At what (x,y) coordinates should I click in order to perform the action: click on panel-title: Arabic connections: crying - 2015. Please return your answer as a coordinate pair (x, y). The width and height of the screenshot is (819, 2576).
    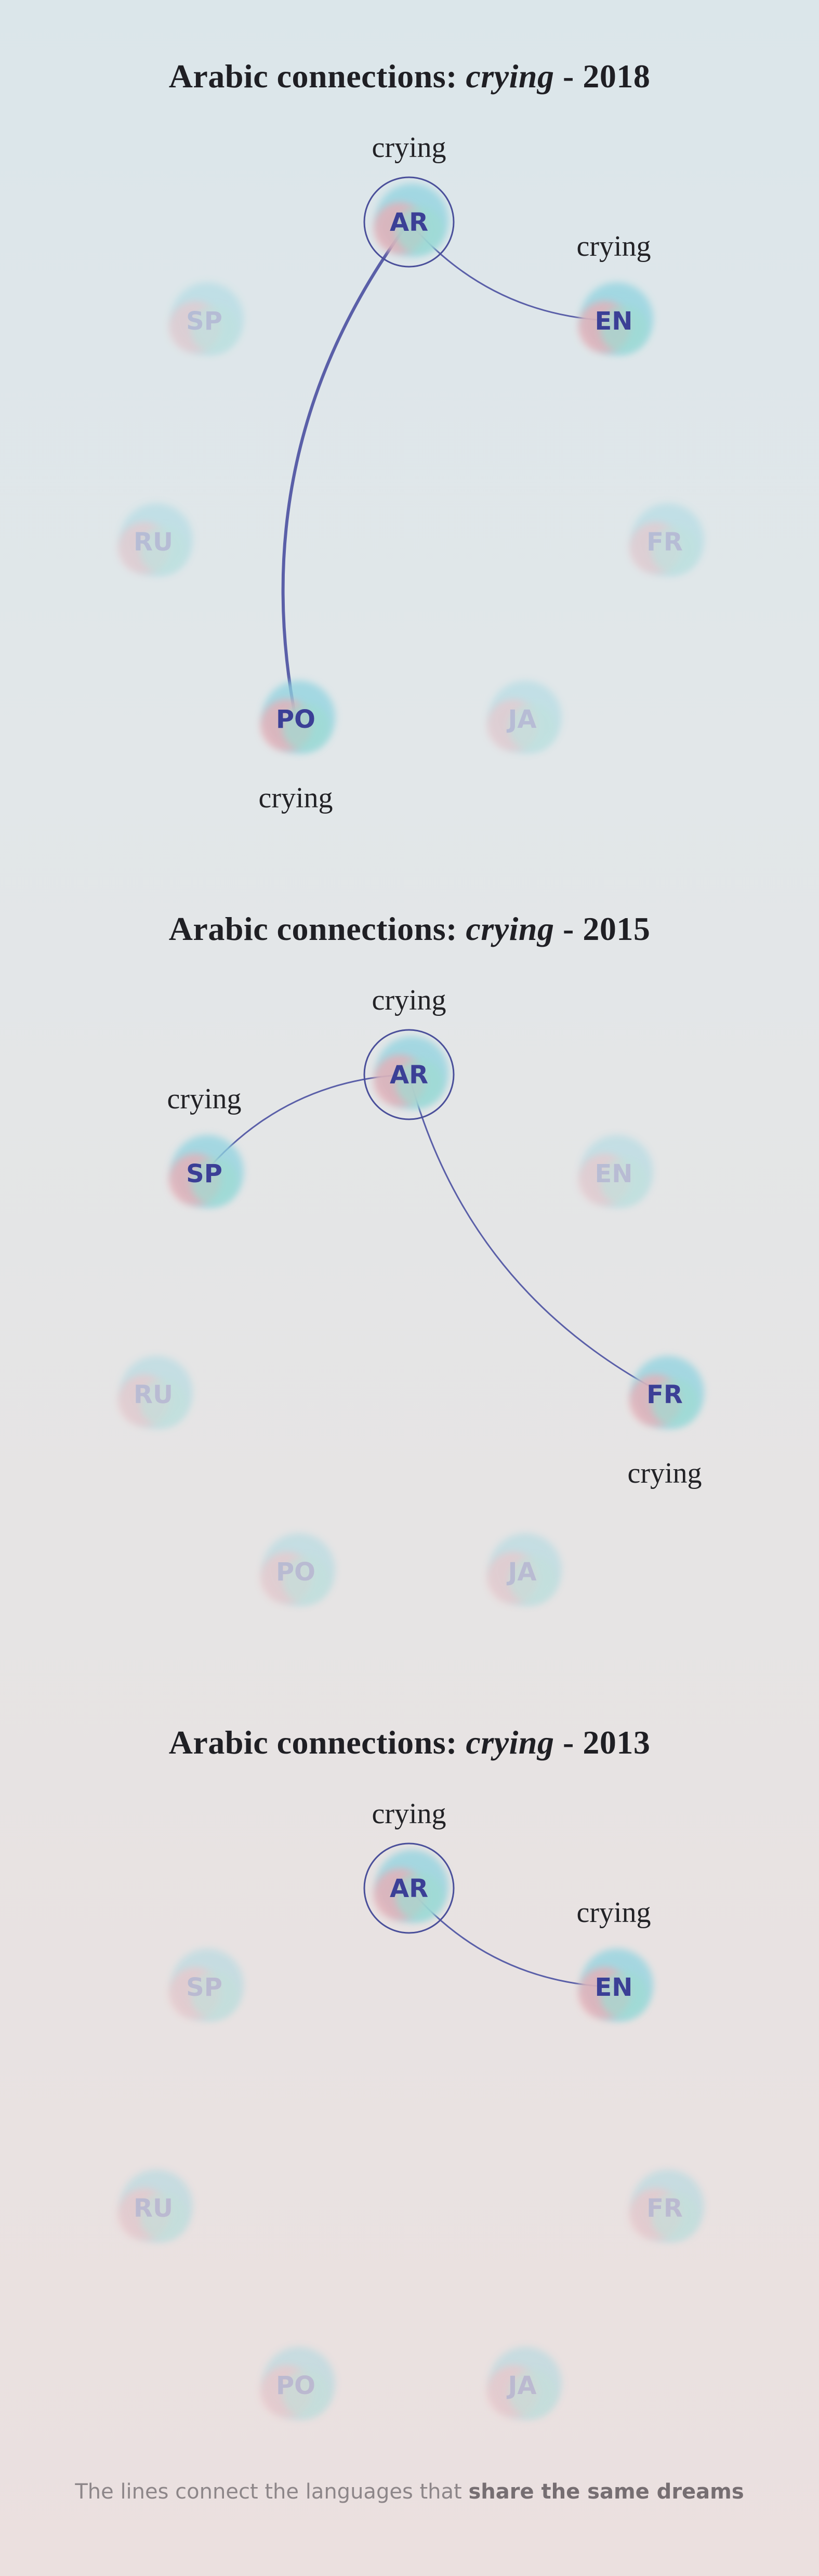
    Looking at the image, I should click on (410, 929).